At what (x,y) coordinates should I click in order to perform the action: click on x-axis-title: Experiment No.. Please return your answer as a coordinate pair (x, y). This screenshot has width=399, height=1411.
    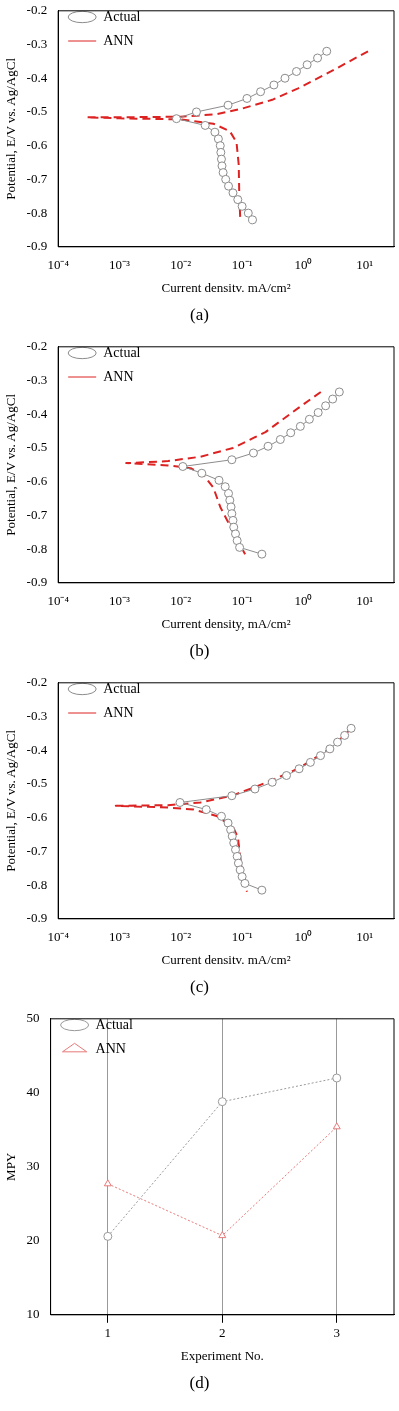
    Looking at the image, I should click on (222, 1355).